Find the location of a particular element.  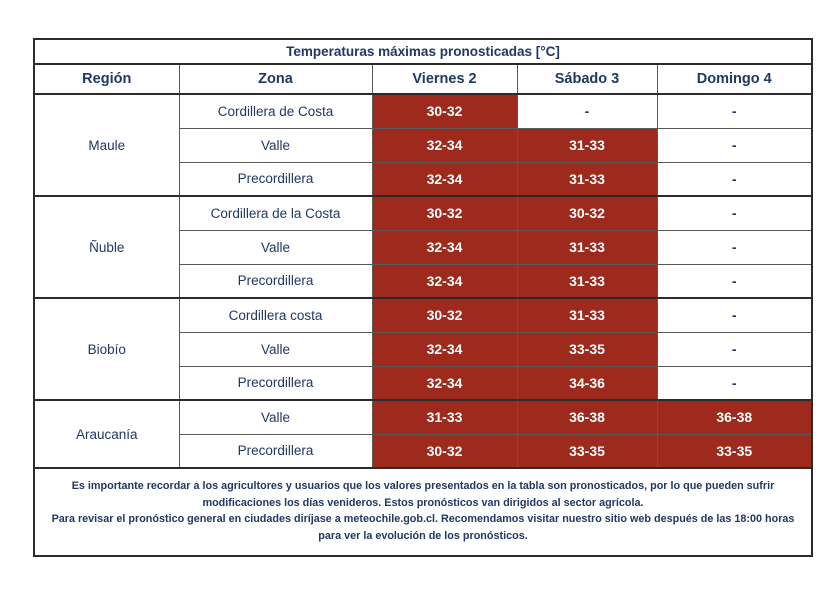

column-header-viernes: Viernes 2 is located at coordinates (444, 79).